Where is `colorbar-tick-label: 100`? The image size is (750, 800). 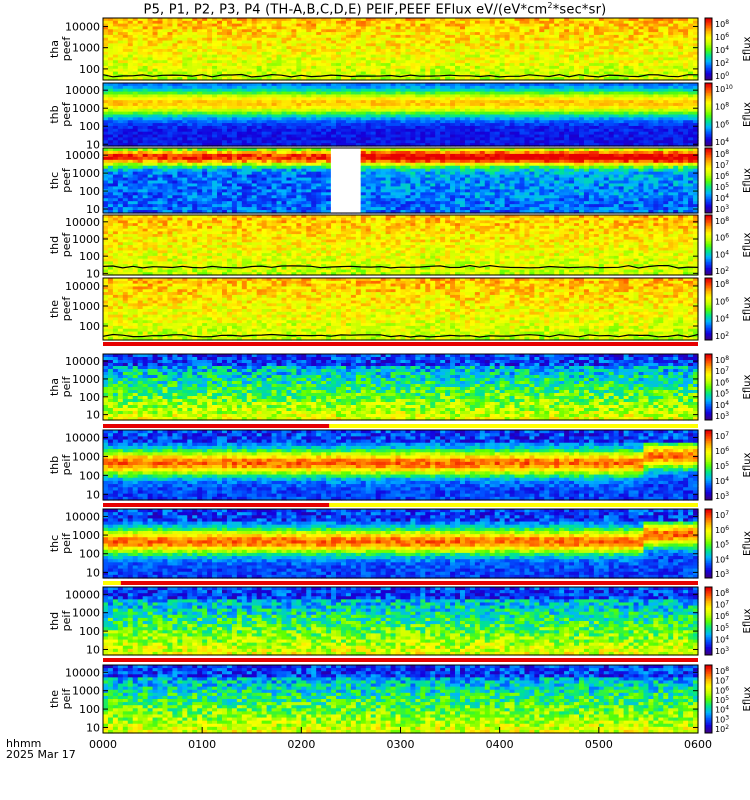 colorbar-tick-label: 100 is located at coordinates (722, 76).